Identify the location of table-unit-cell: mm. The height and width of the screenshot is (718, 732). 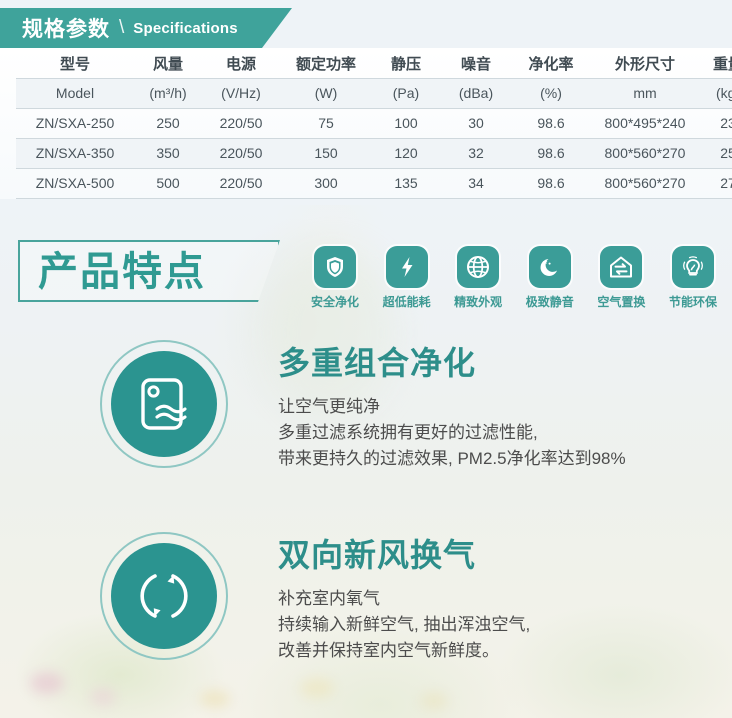
(645, 93).